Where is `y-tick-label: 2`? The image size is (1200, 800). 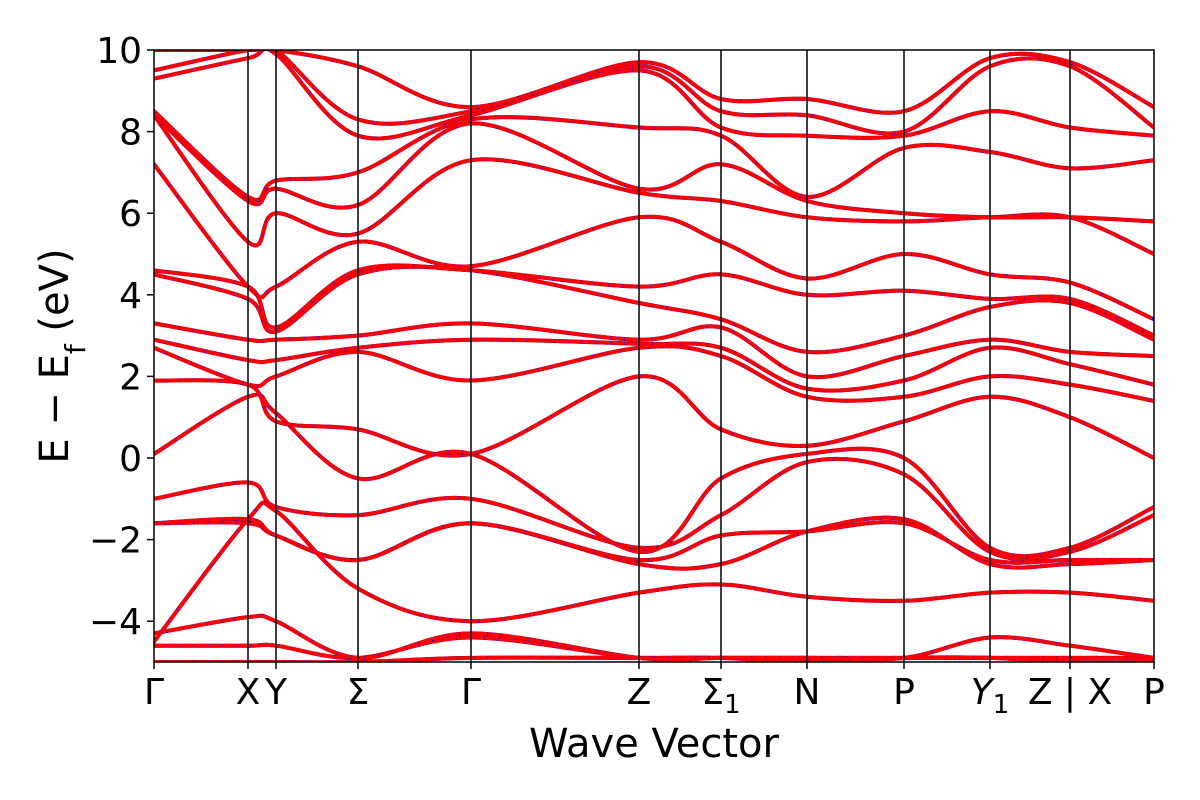 y-tick-label: 2 is located at coordinates (130, 377).